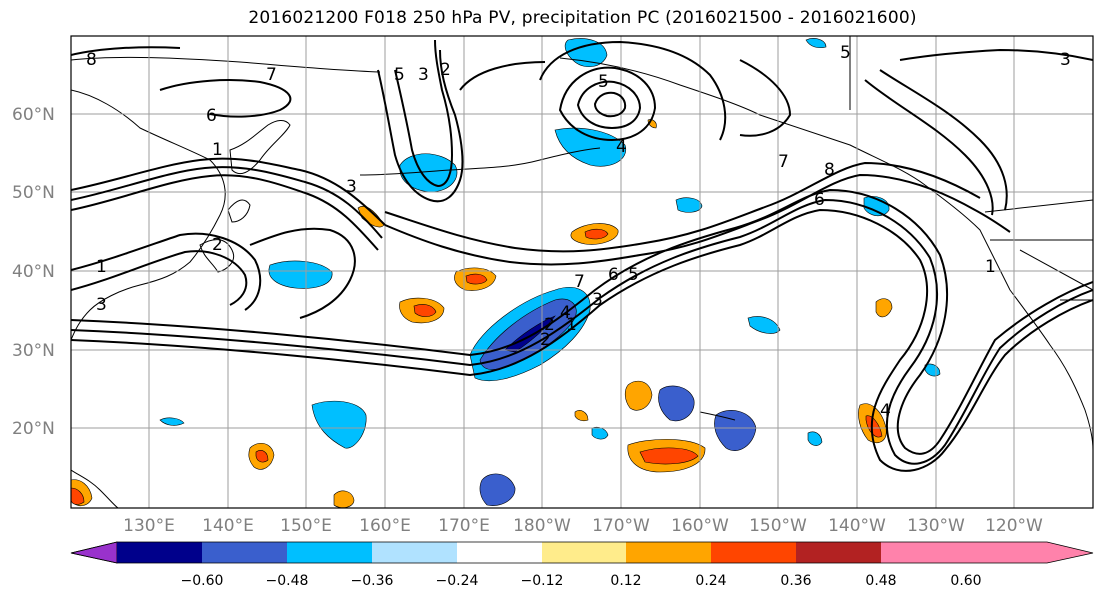 This screenshot has height=601, width=1105. What do you see at coordinates (33, 193) in the screenshot?
I see `lat-label: 50°N` at bounding box center [33, 193].